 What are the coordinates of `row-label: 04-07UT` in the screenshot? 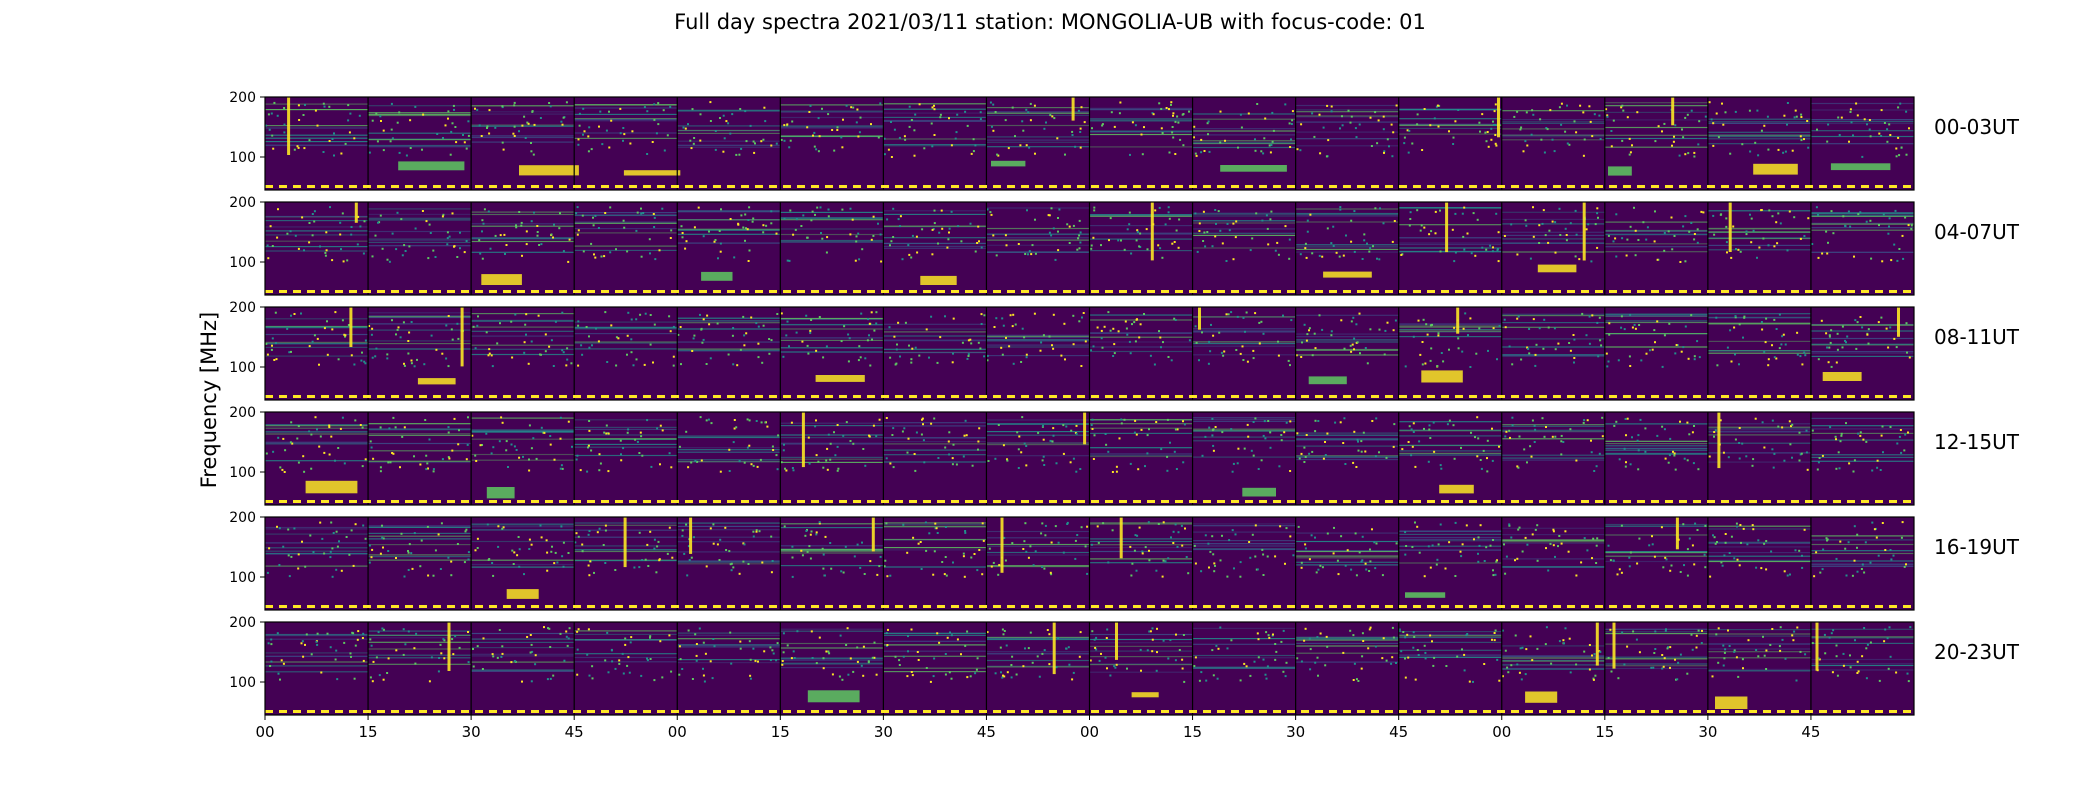 It's located at (1977, 232).